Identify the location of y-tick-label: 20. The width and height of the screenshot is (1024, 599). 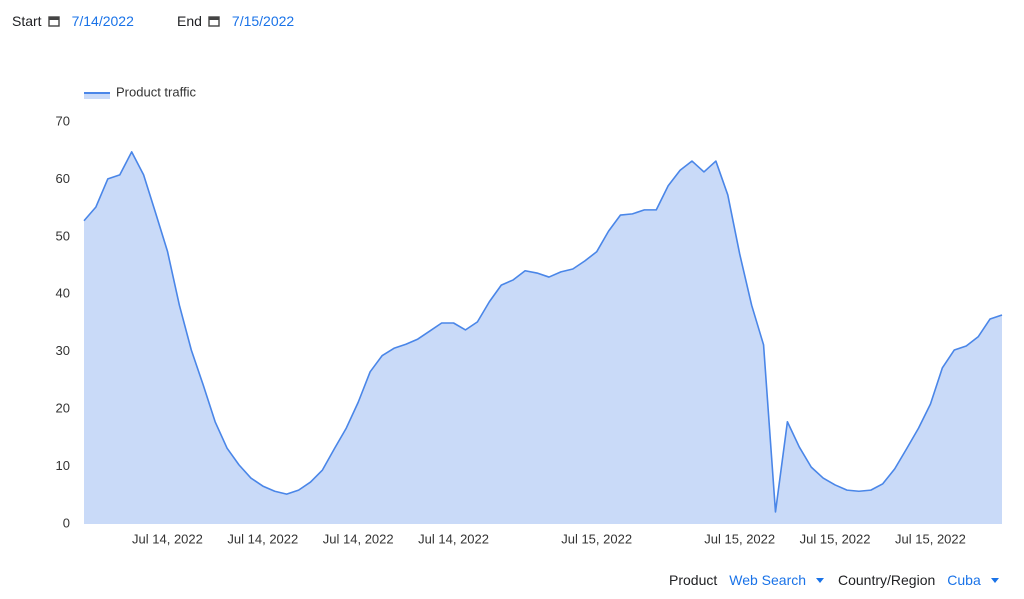
(63, 408).